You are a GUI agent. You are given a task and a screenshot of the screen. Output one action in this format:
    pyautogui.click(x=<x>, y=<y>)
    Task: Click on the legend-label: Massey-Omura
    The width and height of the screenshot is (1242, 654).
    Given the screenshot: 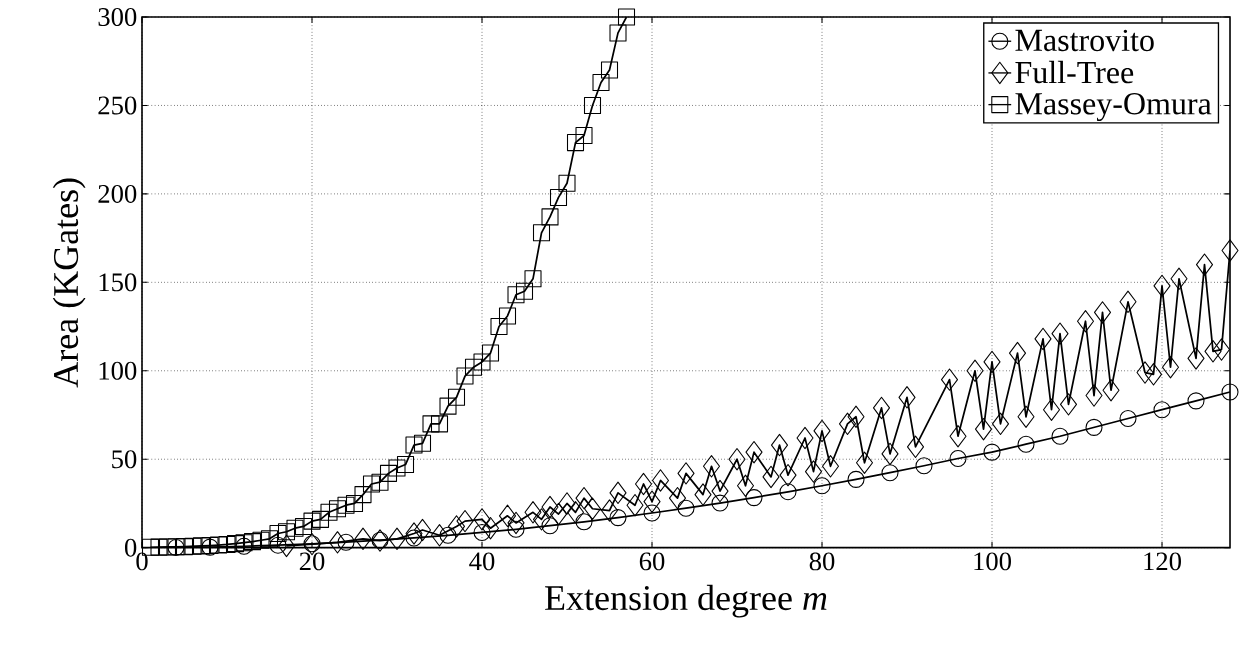 What is the action you would take?
    pyautogui.click(x=1113, y=107)
    